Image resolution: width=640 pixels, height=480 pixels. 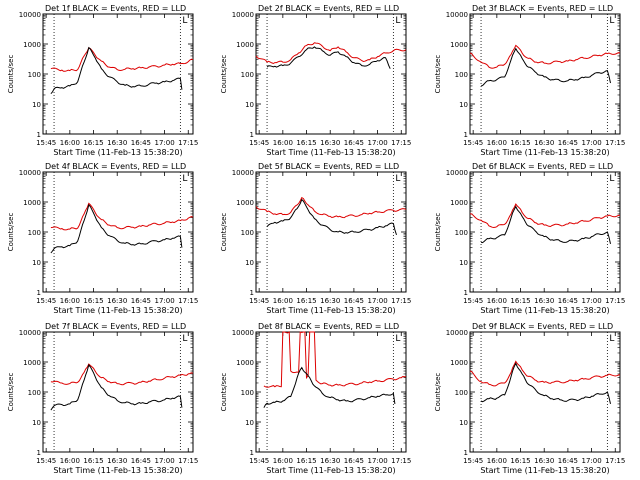 What do you see at coordinates (542, 166) in the screenshot?
I see `panel-title: Det 6f BLACK = Events, RED = LLD` at bounding box center [542, 166].